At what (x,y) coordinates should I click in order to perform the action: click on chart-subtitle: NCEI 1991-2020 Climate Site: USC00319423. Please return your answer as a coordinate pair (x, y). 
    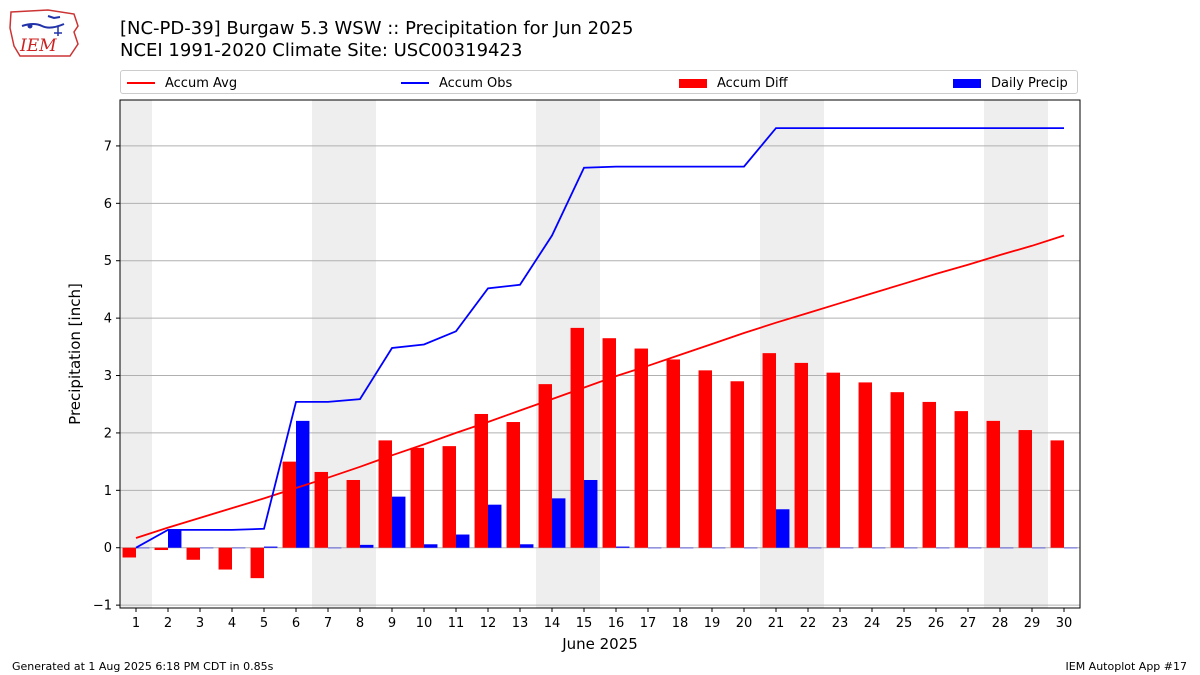
    Looking at the image, I should click on (321, 50).